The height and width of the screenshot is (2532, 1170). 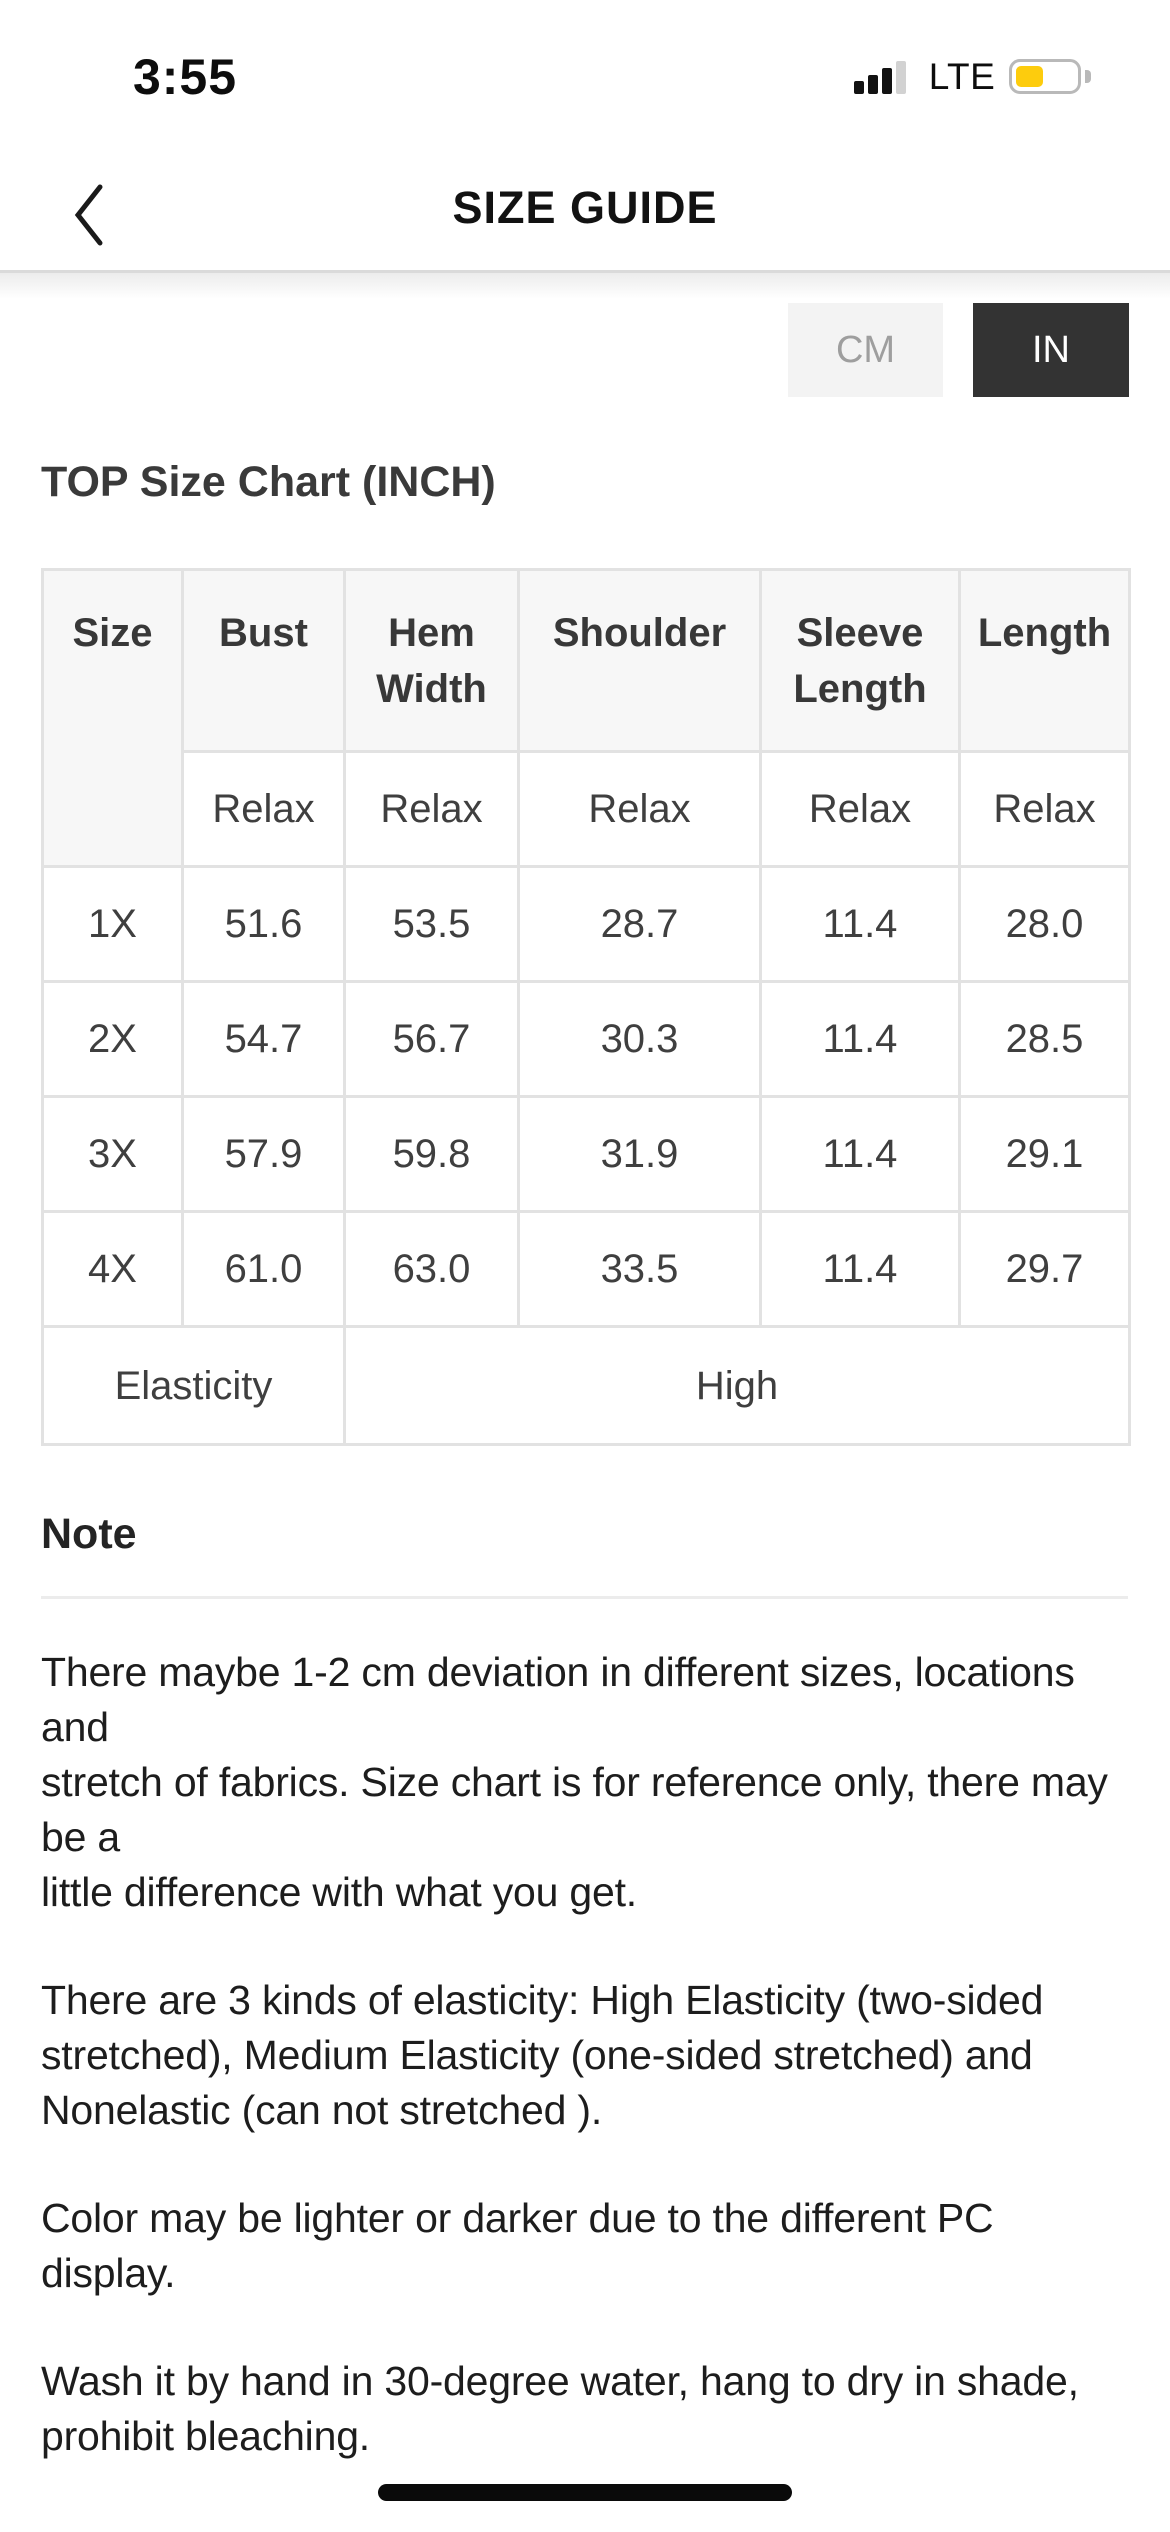 I want to click on value-cell: 57.9, so click(x=263, y=1154).